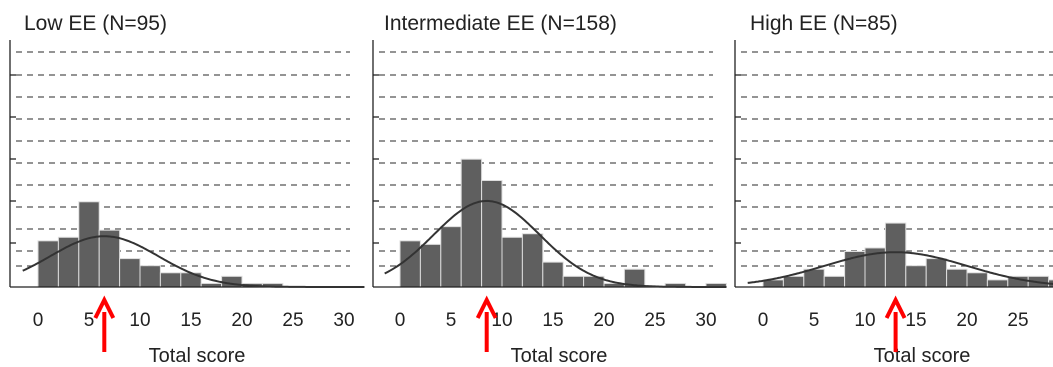 The height and width of the screenshot is (367, 1053). What do you see at coordinates (500, 23) in the screenshot?
I see `panel-title: Intermediate EE (N=158)` at bounding box center [500, 23].